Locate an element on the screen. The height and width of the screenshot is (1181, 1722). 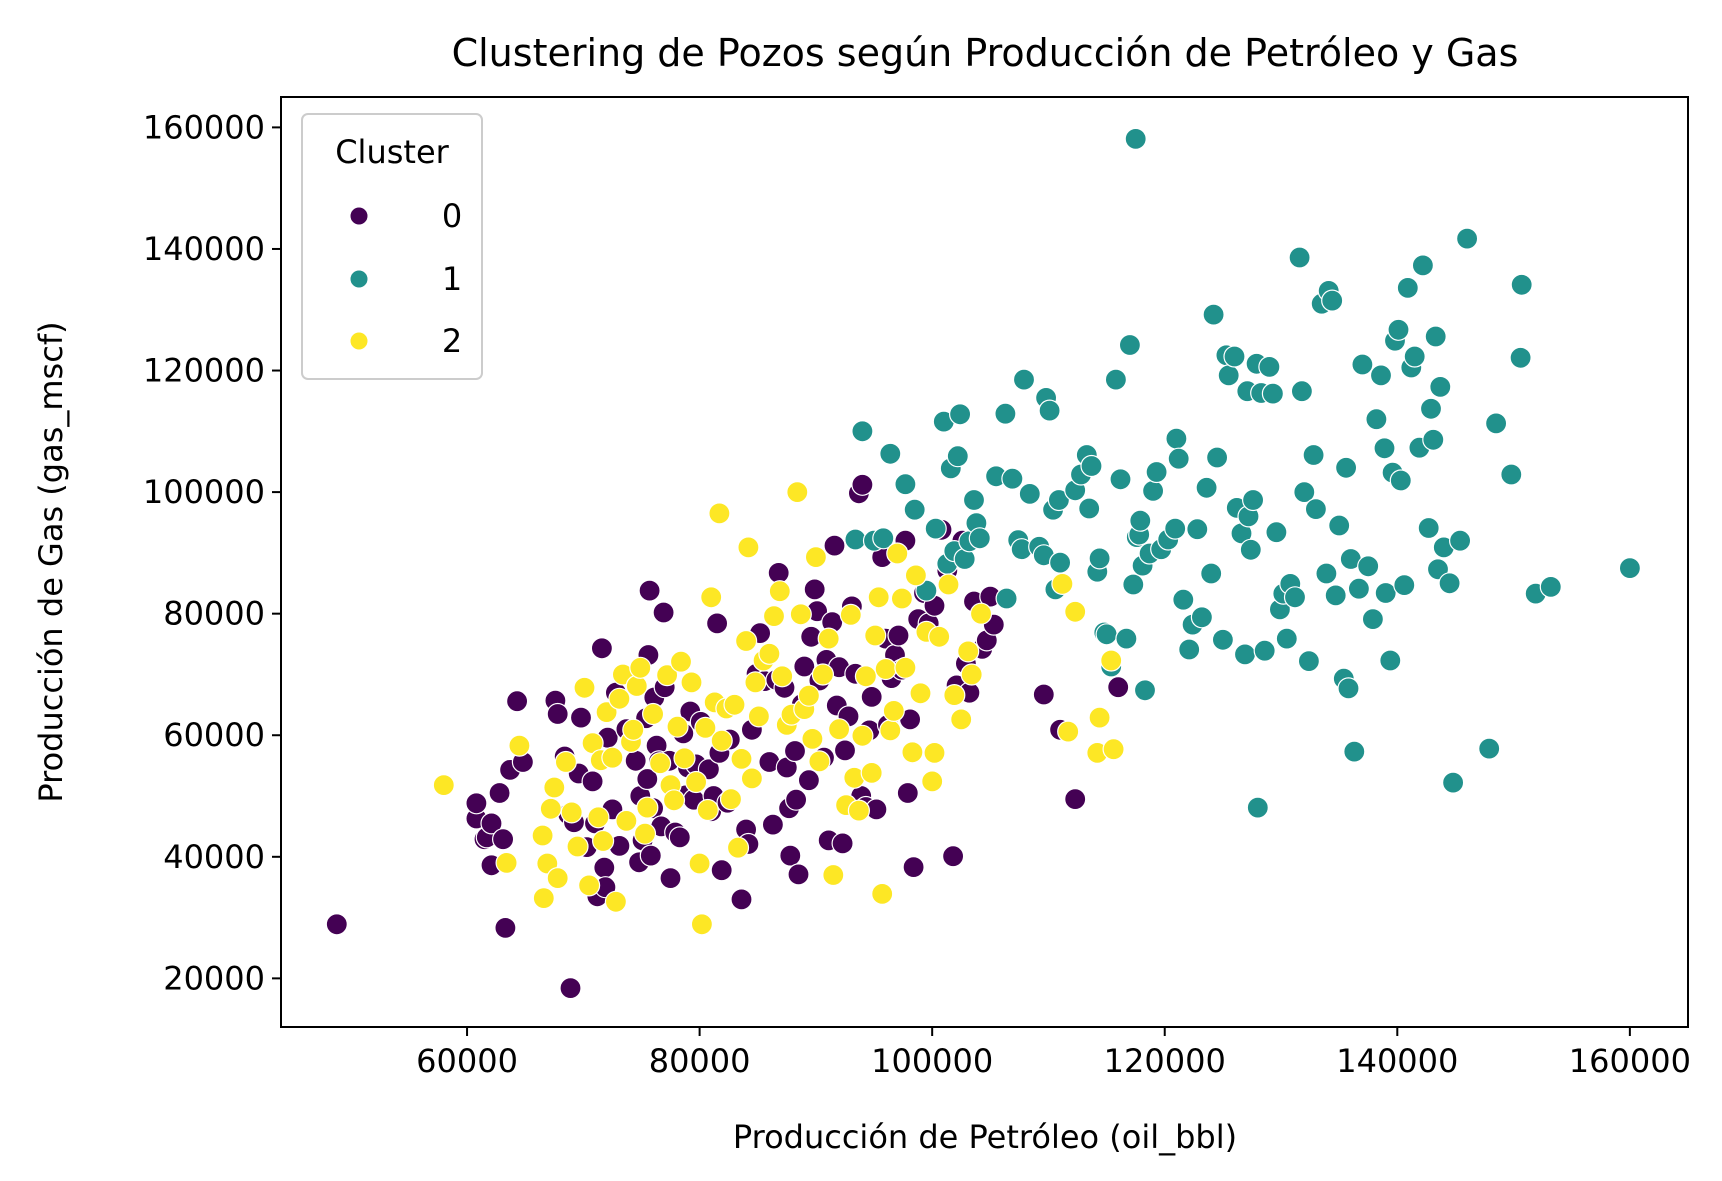
legend-label-0: 0 is located at coordinates (452, 216).